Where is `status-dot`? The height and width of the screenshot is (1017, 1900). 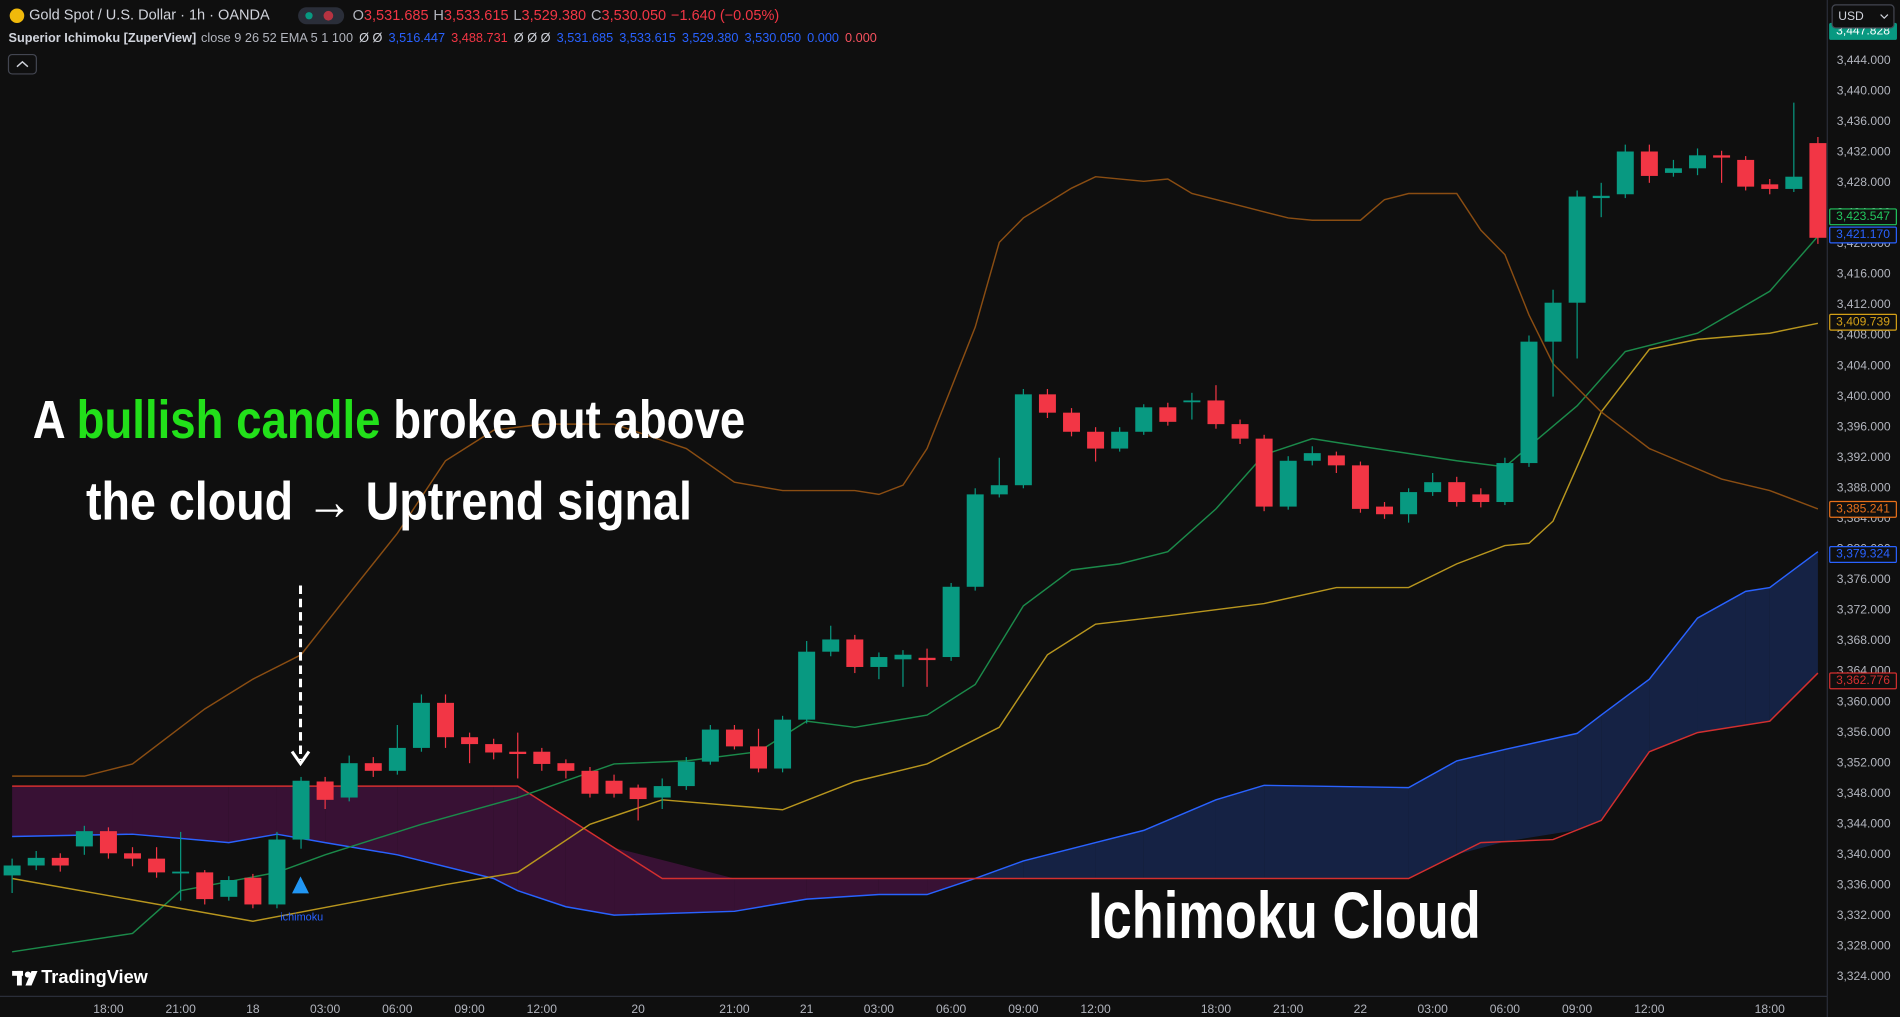
status-dot is located at coordinates (309, 16).